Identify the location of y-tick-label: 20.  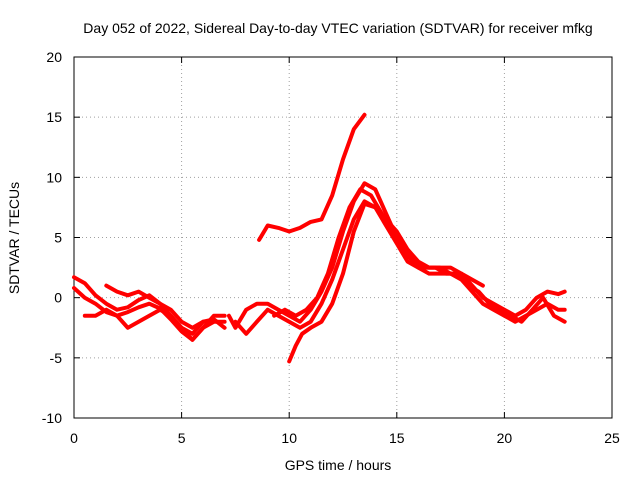
(54, 57).